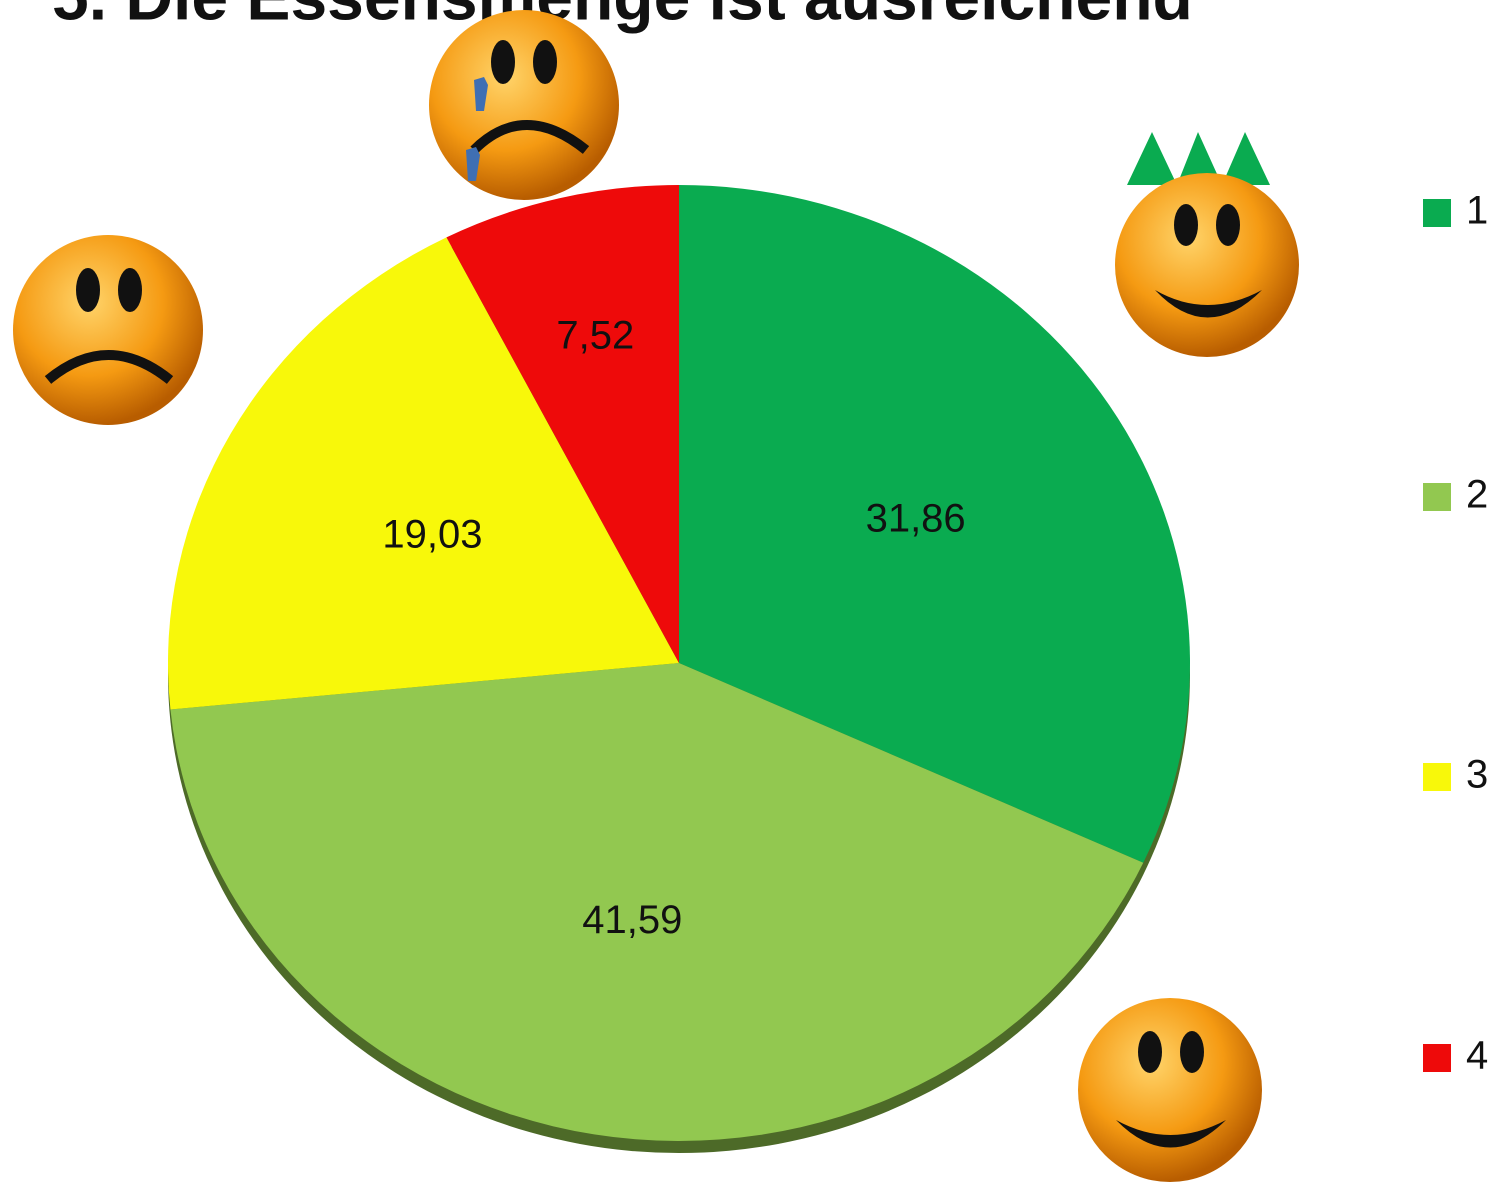 The image size is (1508, 1190). What do you see at coordinates (622, 16) in the screenshot?
I see `chart-title: 5. Die Essensmenge ist ausreichend` at bounding box center [622, 16].